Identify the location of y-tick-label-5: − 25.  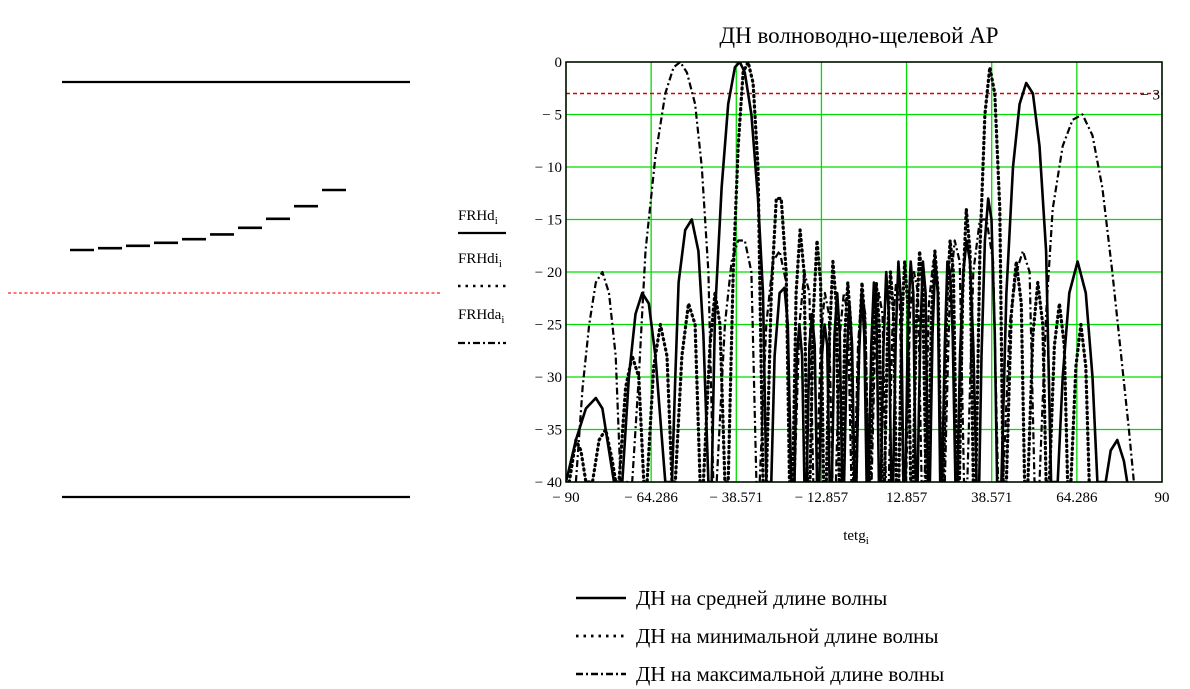
(548, 326).